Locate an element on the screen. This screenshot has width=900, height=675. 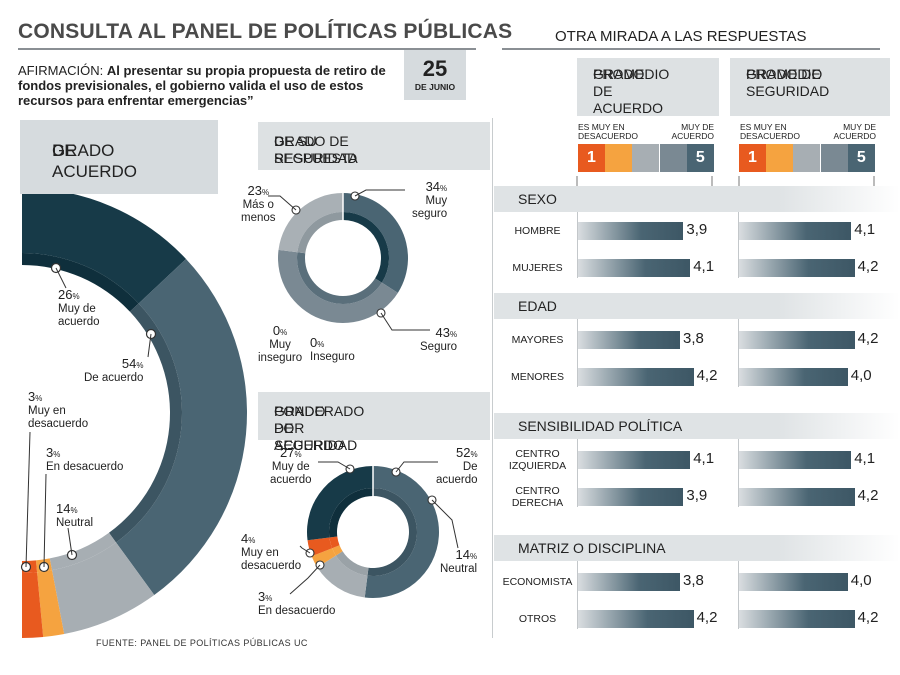
scale-step-5: 5 is located at coordinates (700, 158).